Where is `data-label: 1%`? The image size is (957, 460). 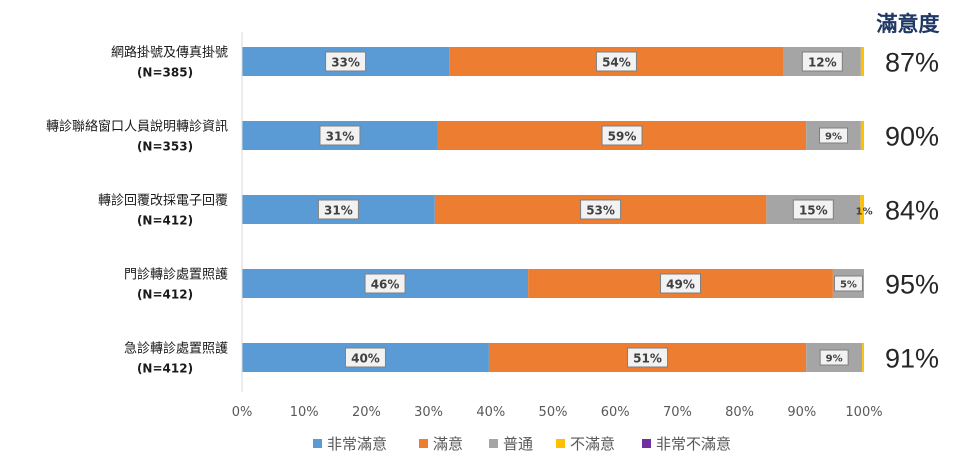
data-label: 1% is located at coordinates (864, 212).